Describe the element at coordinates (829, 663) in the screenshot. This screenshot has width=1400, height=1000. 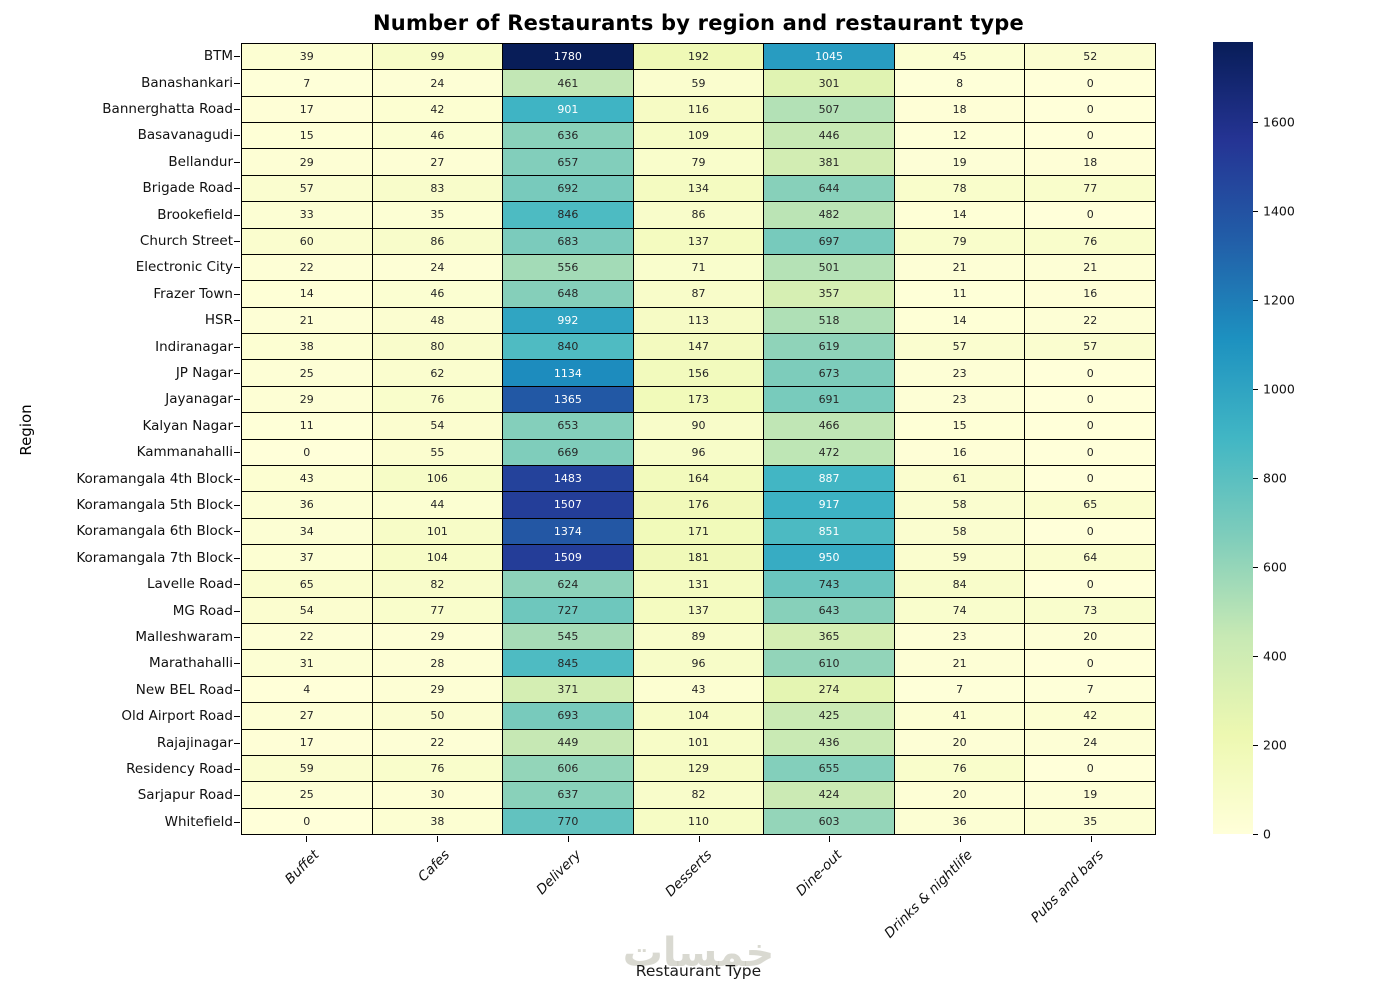
I see `cell-value: 610` at that location.